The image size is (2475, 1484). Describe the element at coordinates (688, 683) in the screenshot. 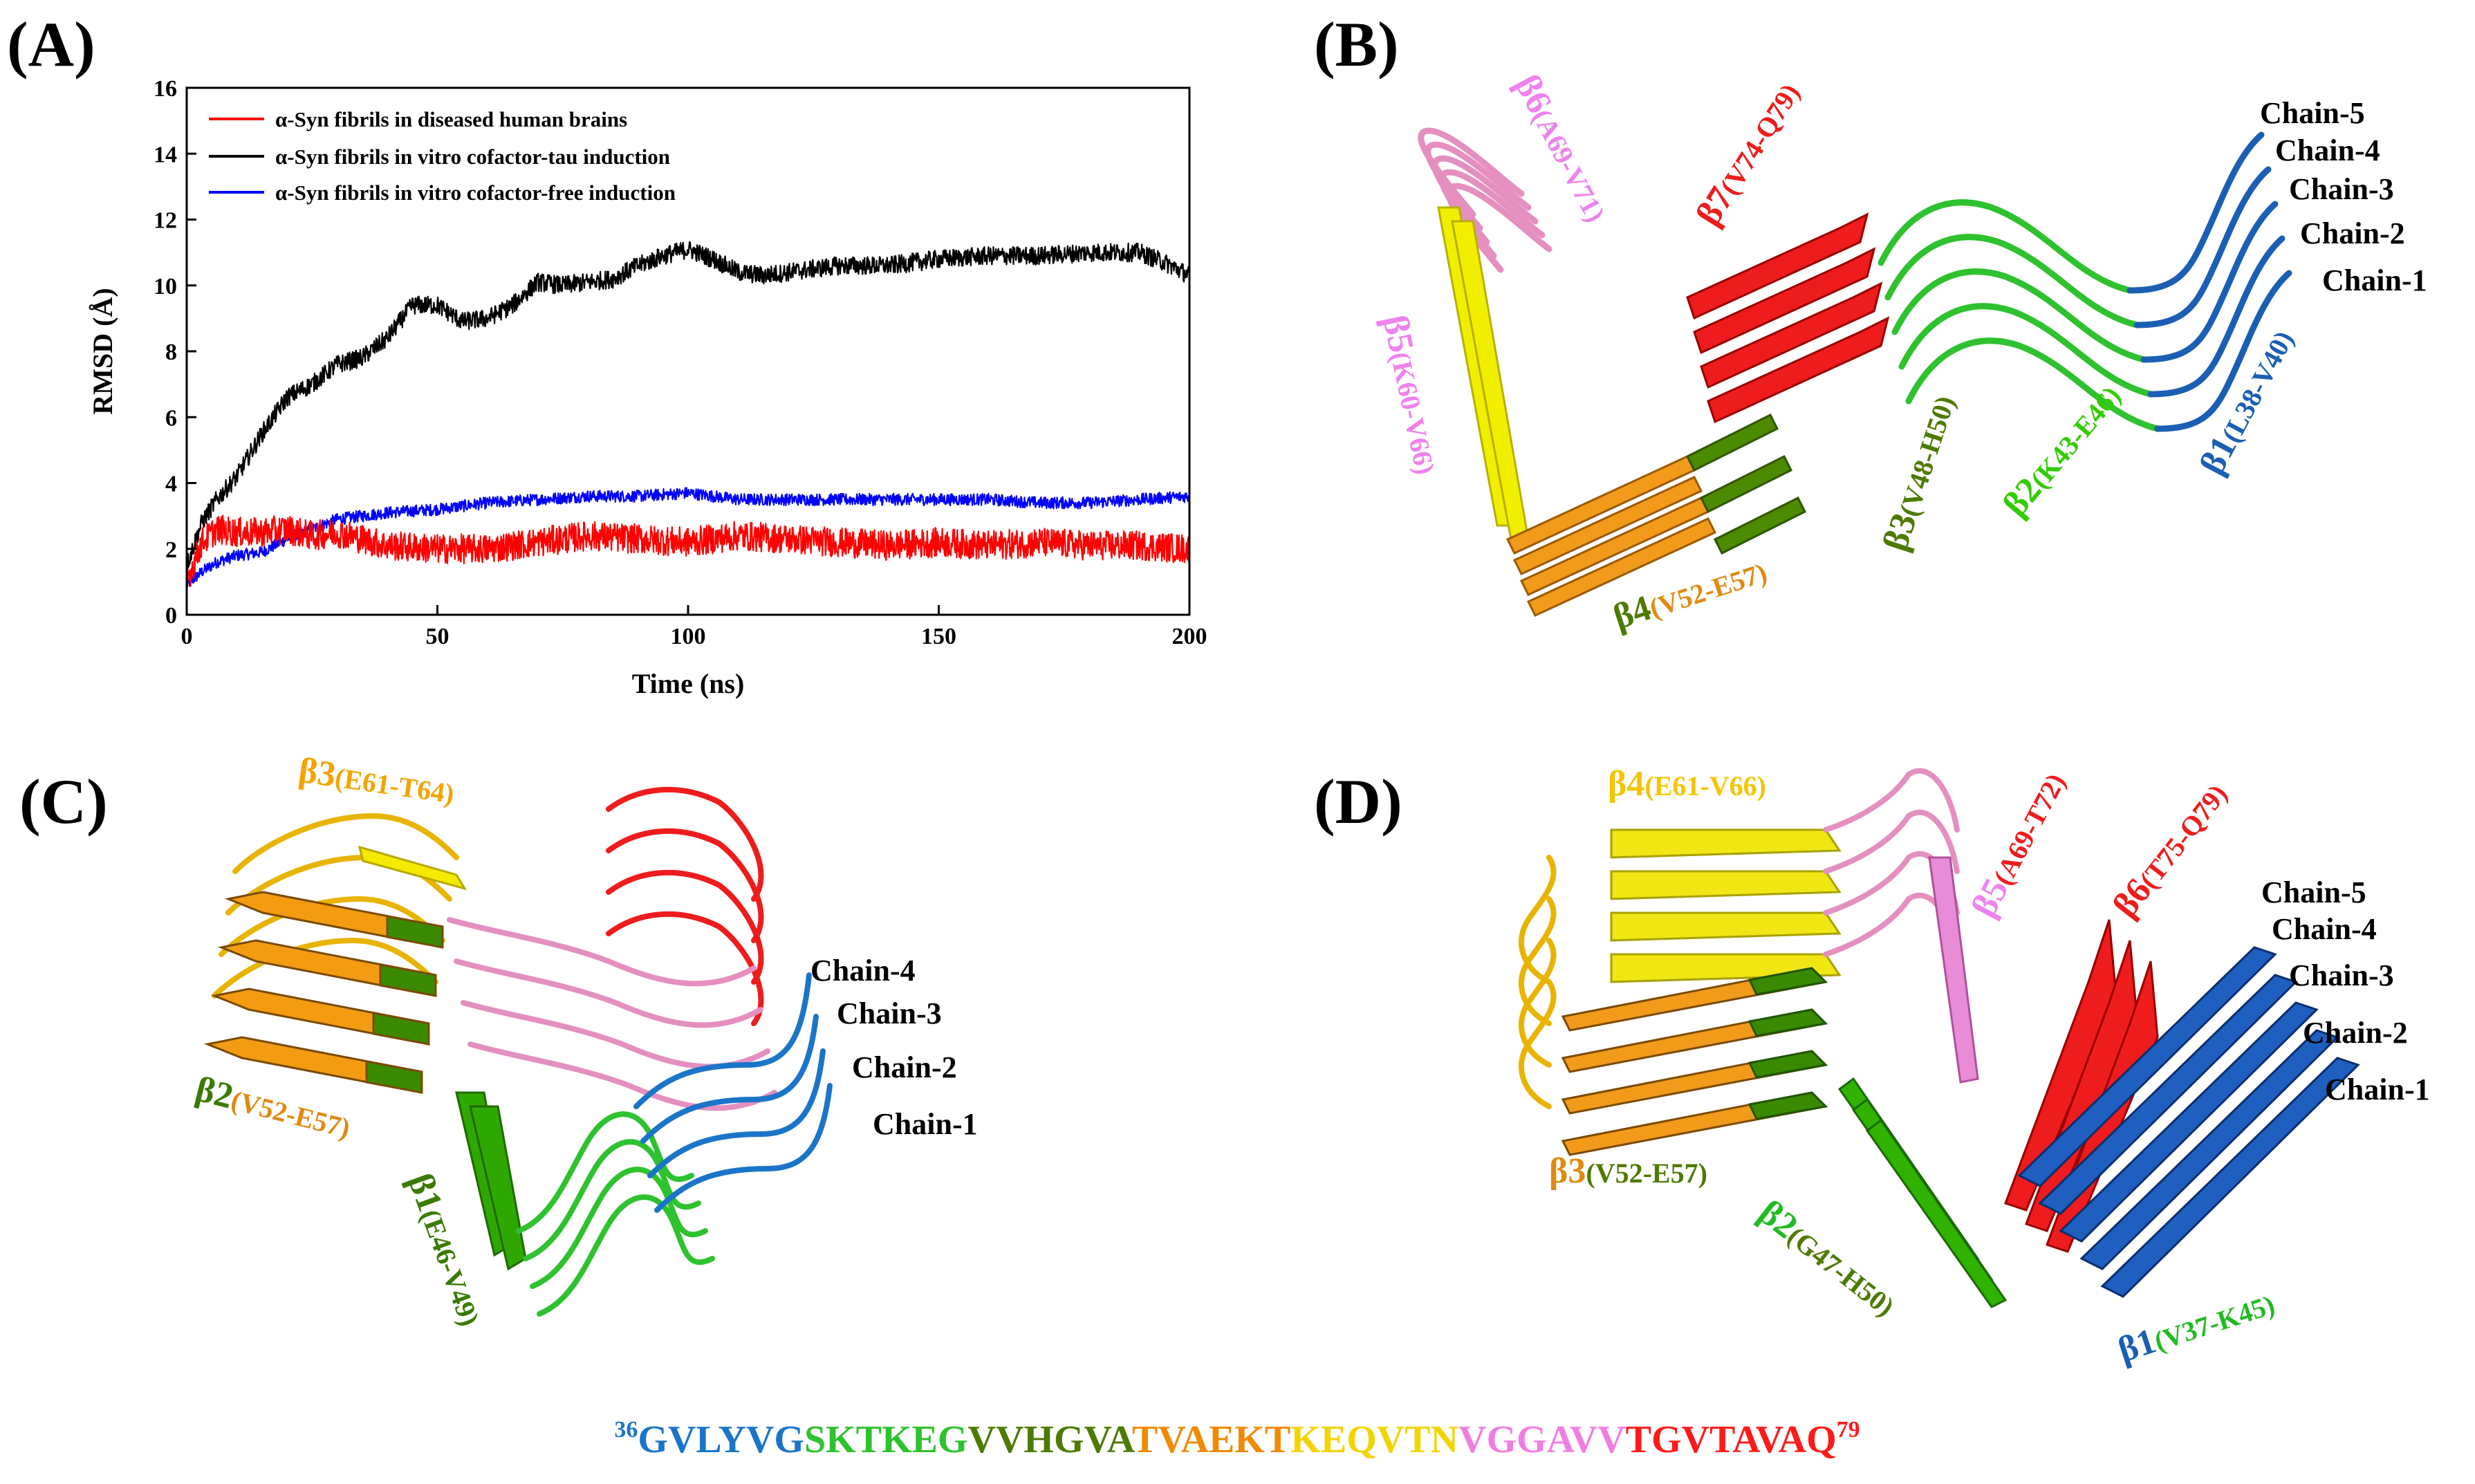

I see `x-axis-label: Time (ns)` at that location.